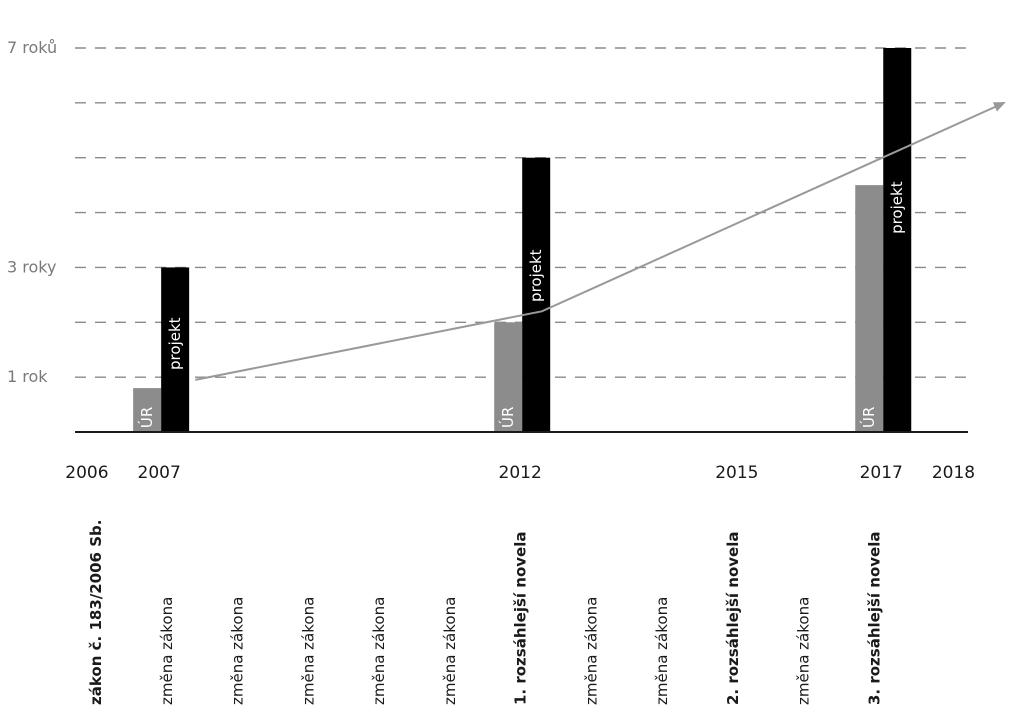  What do you see at coordinates (96, 612) in the screenshot?
I see `major-amendment-label: zákon č. 183/2006 Sb.` at bounding box center [96, 612].